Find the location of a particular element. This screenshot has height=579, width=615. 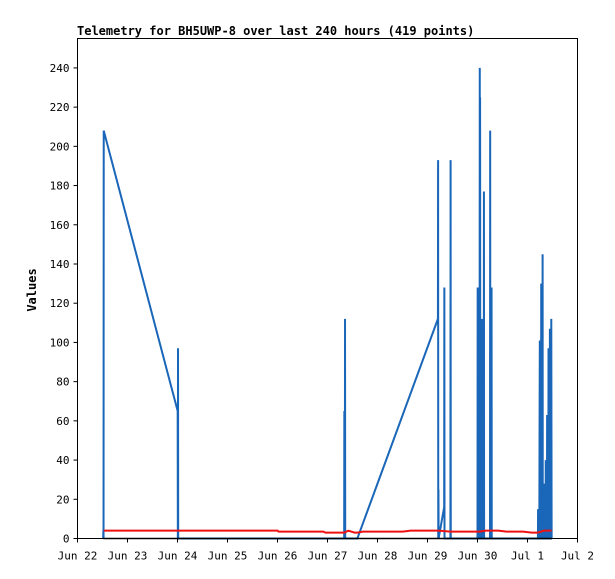

x-tick-label: Jun 24 is located at coordinates (178, 556).